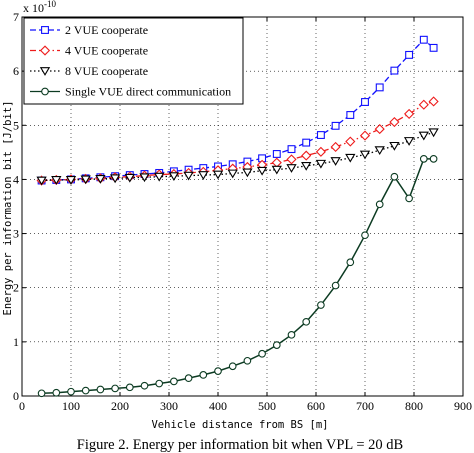 The image size is (474, 453). I want to click on legend-entry: Single VUE direct communication, so click(130, 92).